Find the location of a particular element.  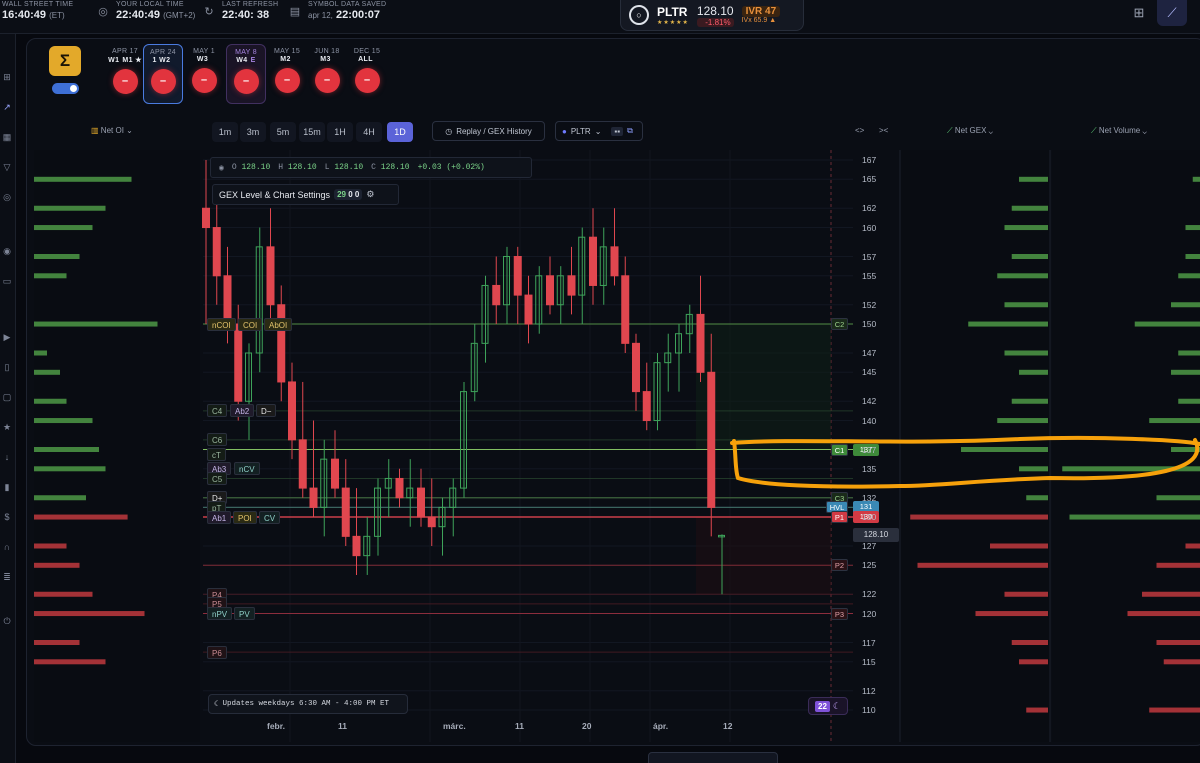

price-scale-label: 115 is located at coordinates (869, 661).